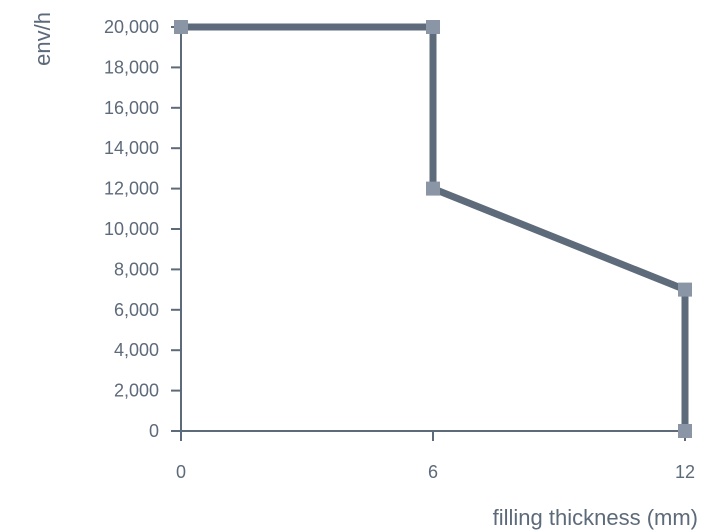 The height and width of the screenshot is (532, 716). What do you see at coordinates (42, 39) in the screenshot?
I see `y-axis-title: env/h` at bounding box center [42, 39].